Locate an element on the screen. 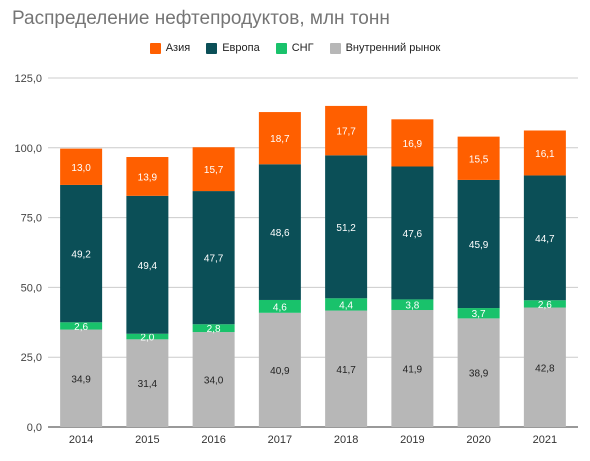  data-label: 16,1 is located at coordinates (545, 154).